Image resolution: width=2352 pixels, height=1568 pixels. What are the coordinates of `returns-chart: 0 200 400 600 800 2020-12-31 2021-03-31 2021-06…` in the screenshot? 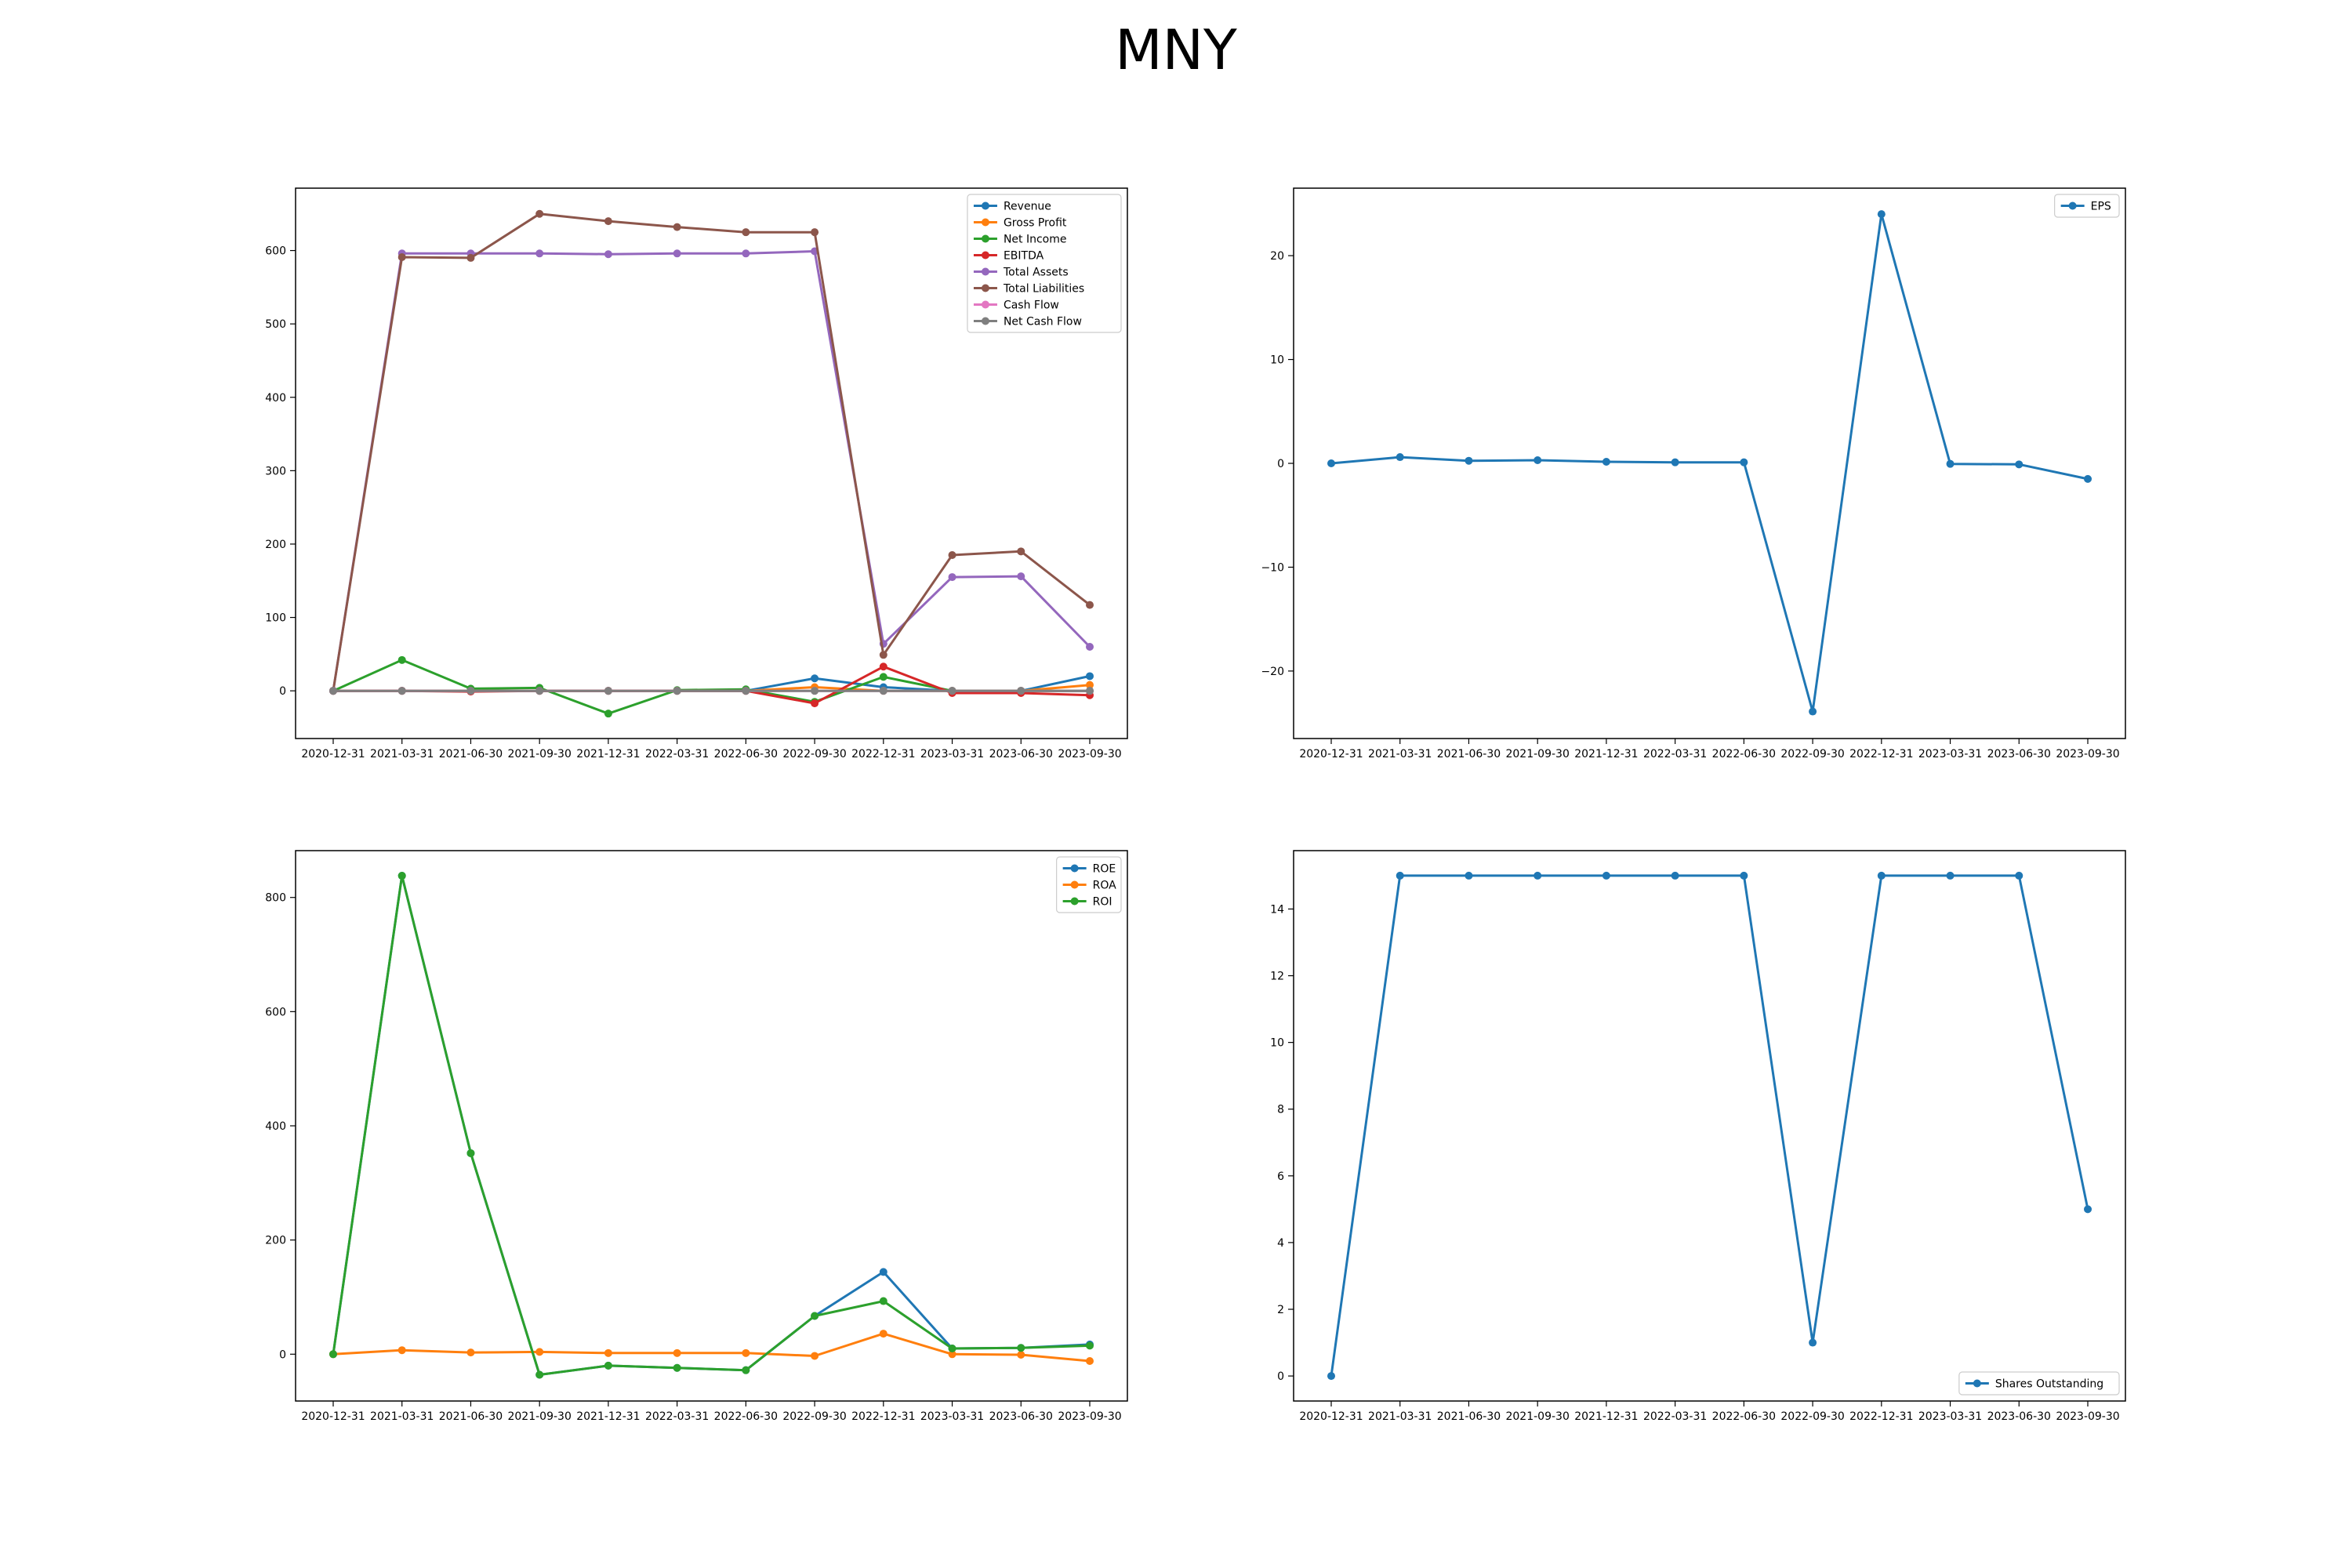 It's located at (696, 1136).